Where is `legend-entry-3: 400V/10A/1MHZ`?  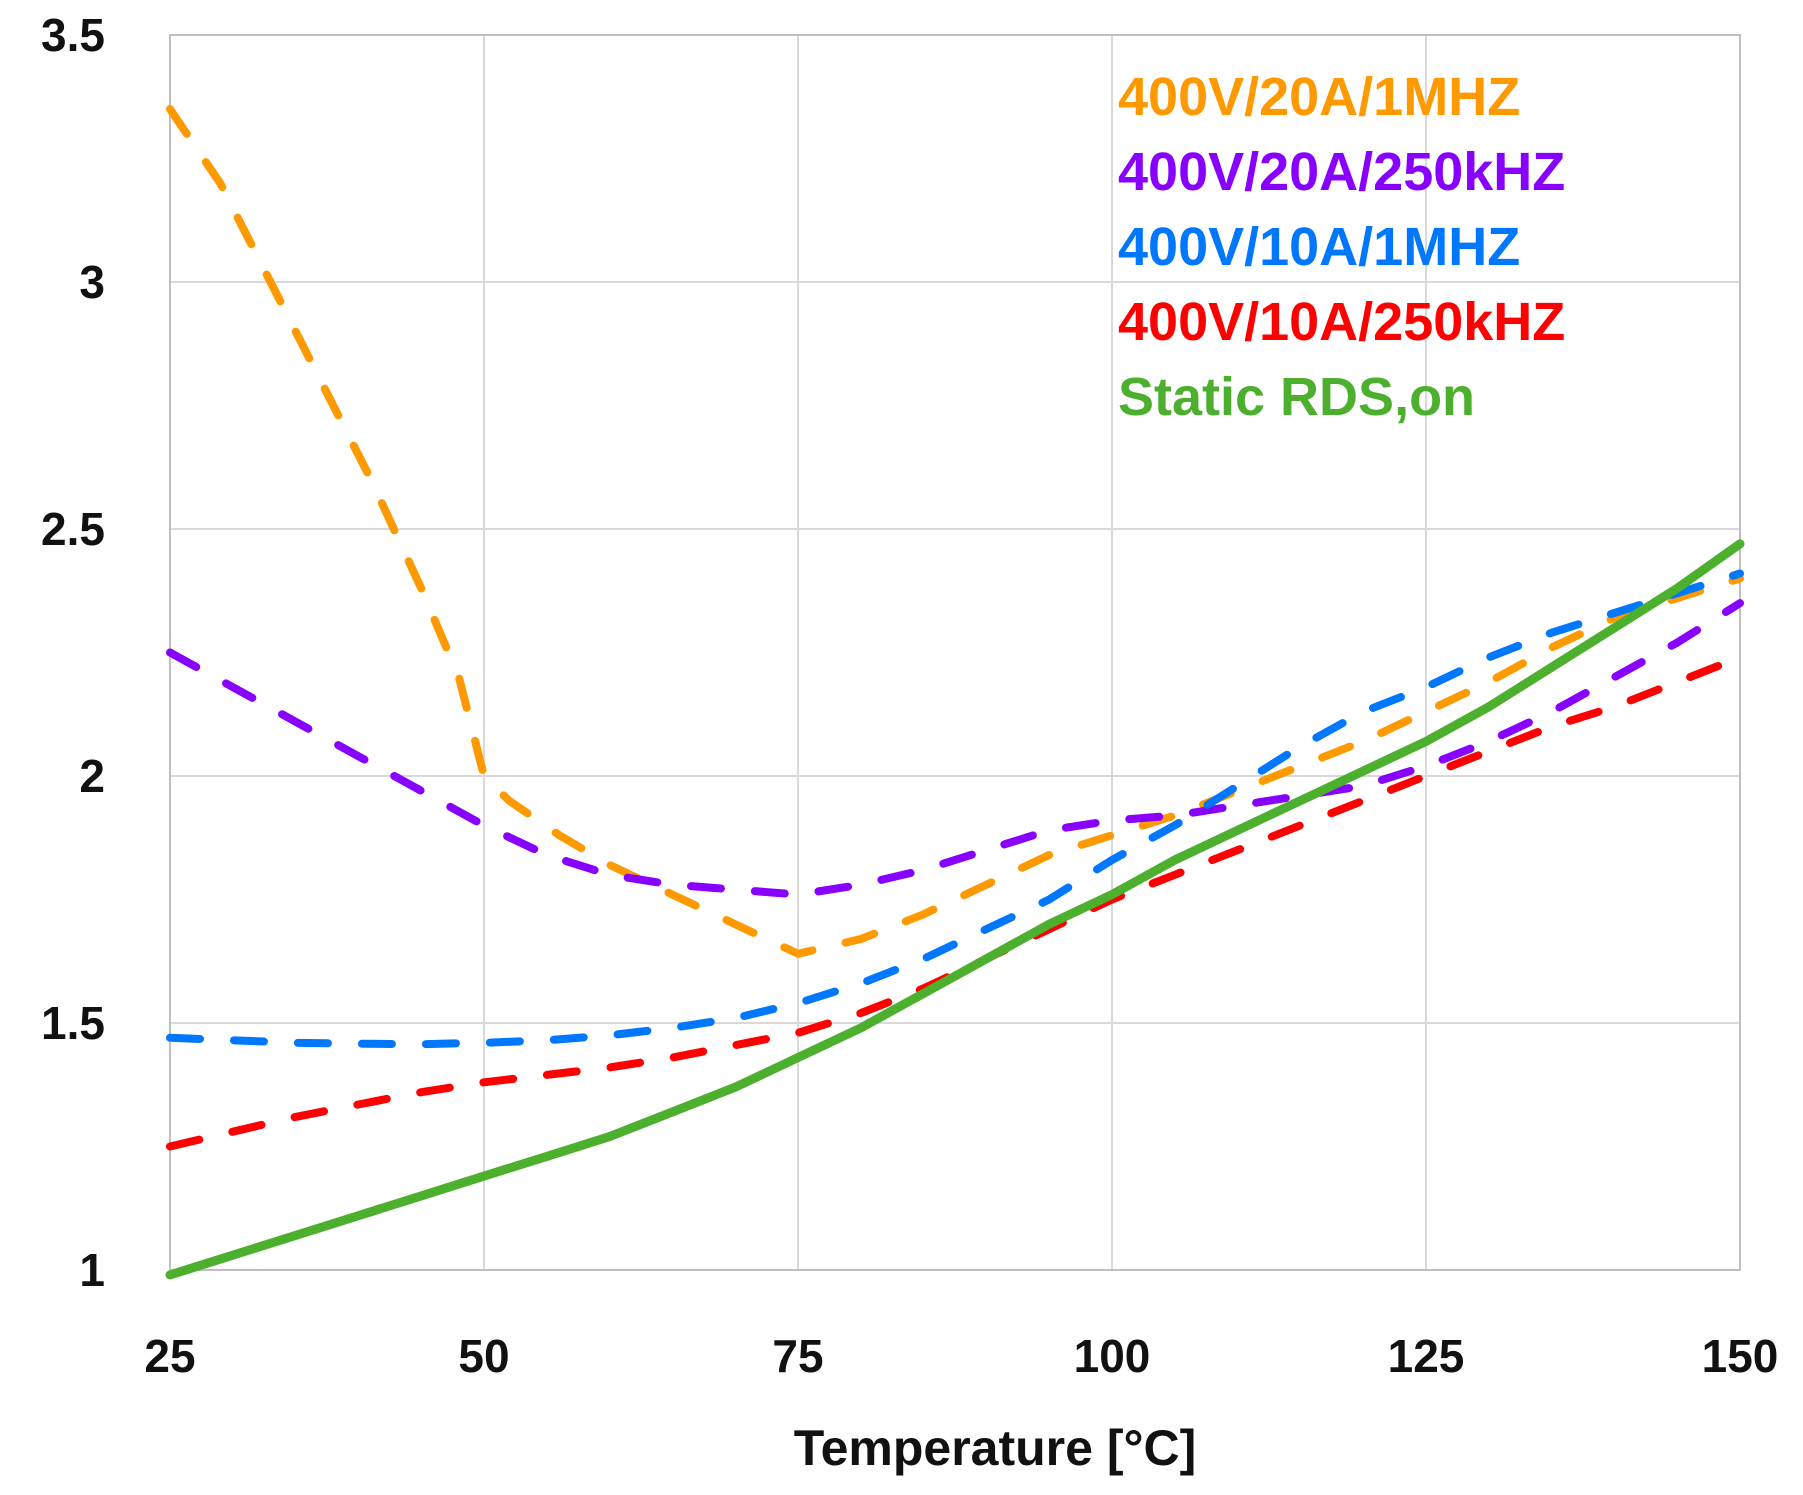
legend-entry-3: 400V/10A/1MHZ is located at coordinates (1319, 247).